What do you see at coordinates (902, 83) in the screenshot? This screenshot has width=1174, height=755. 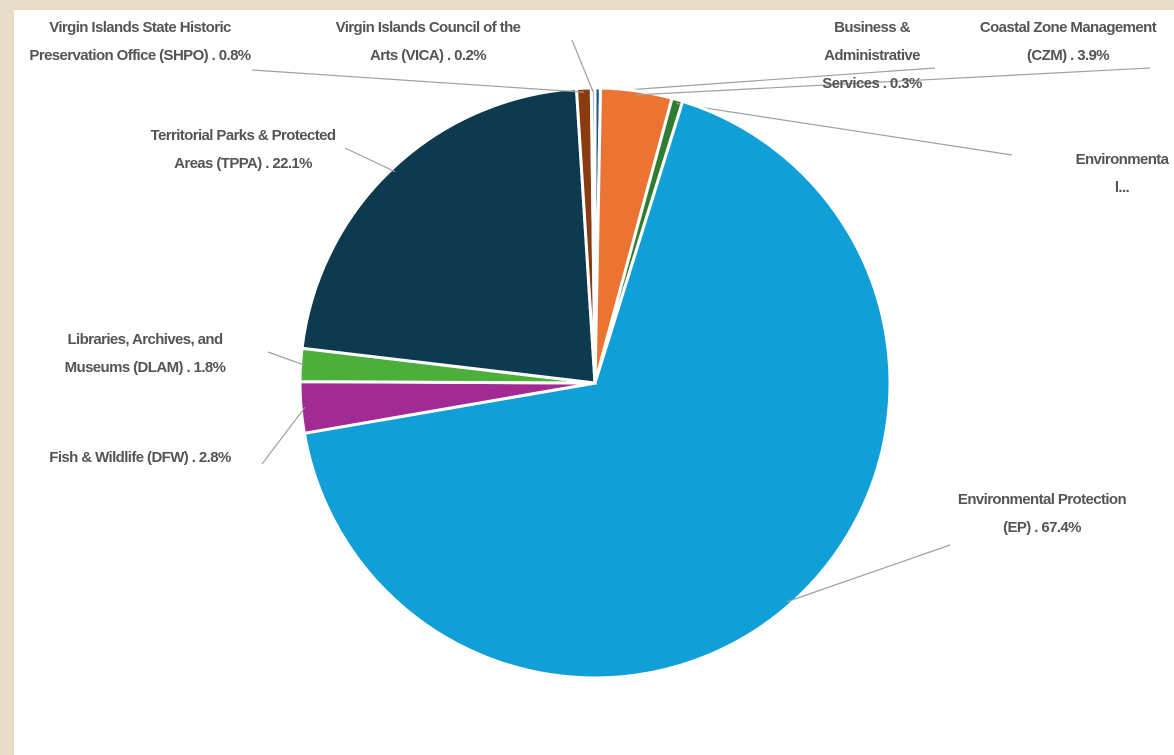 I see `value-label: . 0.3%` at bounding box center [902, 83].